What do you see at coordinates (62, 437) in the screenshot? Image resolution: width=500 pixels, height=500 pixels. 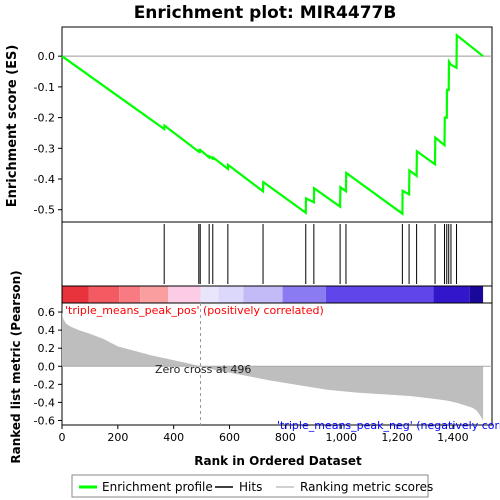 I see `rank-xtick-label-0: 0` at bounding box center [62, 437].